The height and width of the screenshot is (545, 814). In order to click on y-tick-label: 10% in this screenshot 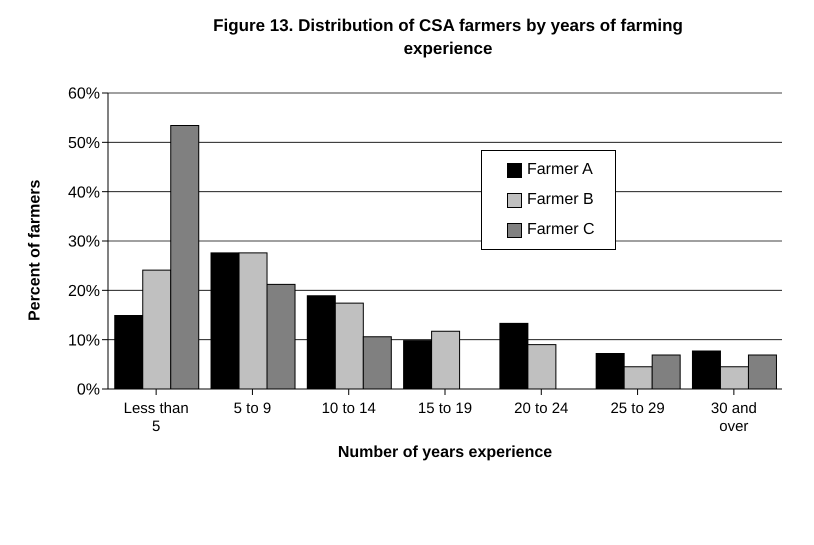, I will do `click(84, 341)`.